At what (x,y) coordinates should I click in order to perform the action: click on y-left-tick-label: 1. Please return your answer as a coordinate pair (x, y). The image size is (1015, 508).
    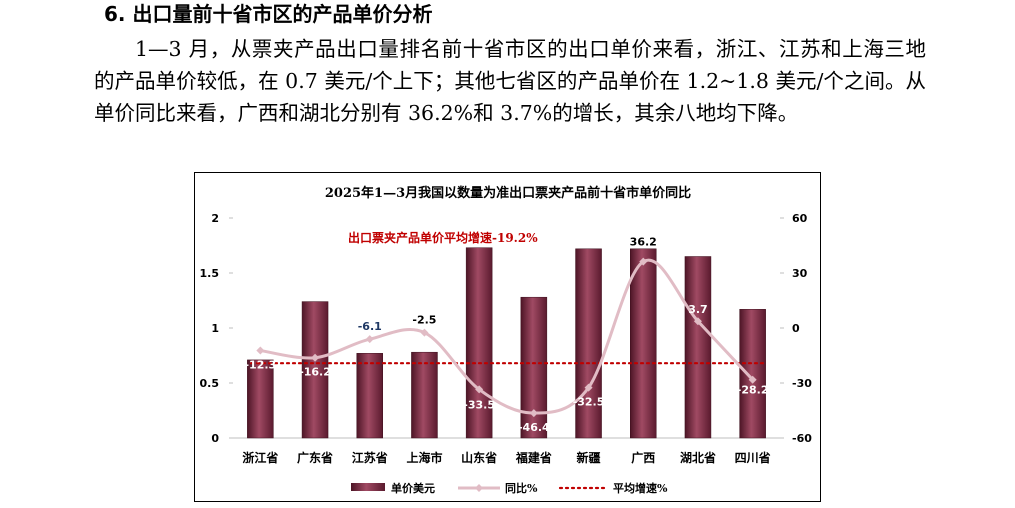
    Looking at the image, I should click on (215, 328).